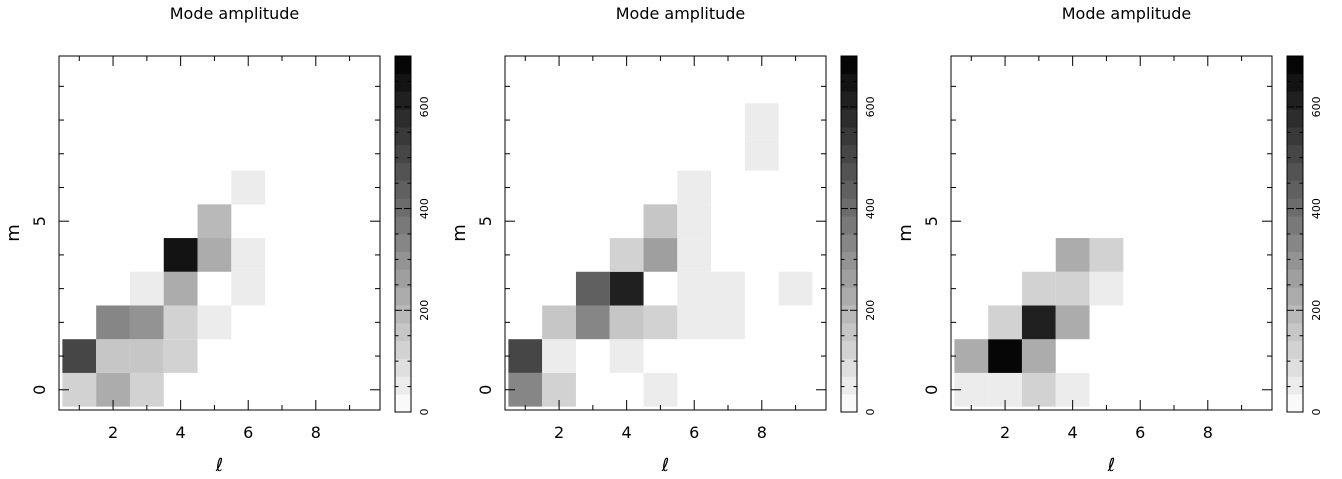 This screenshot has height=479, width=1342. Describe the element at coordinates (728, 322) in the screenshot. I see `heatmap-cell-l7-m2` at that location.